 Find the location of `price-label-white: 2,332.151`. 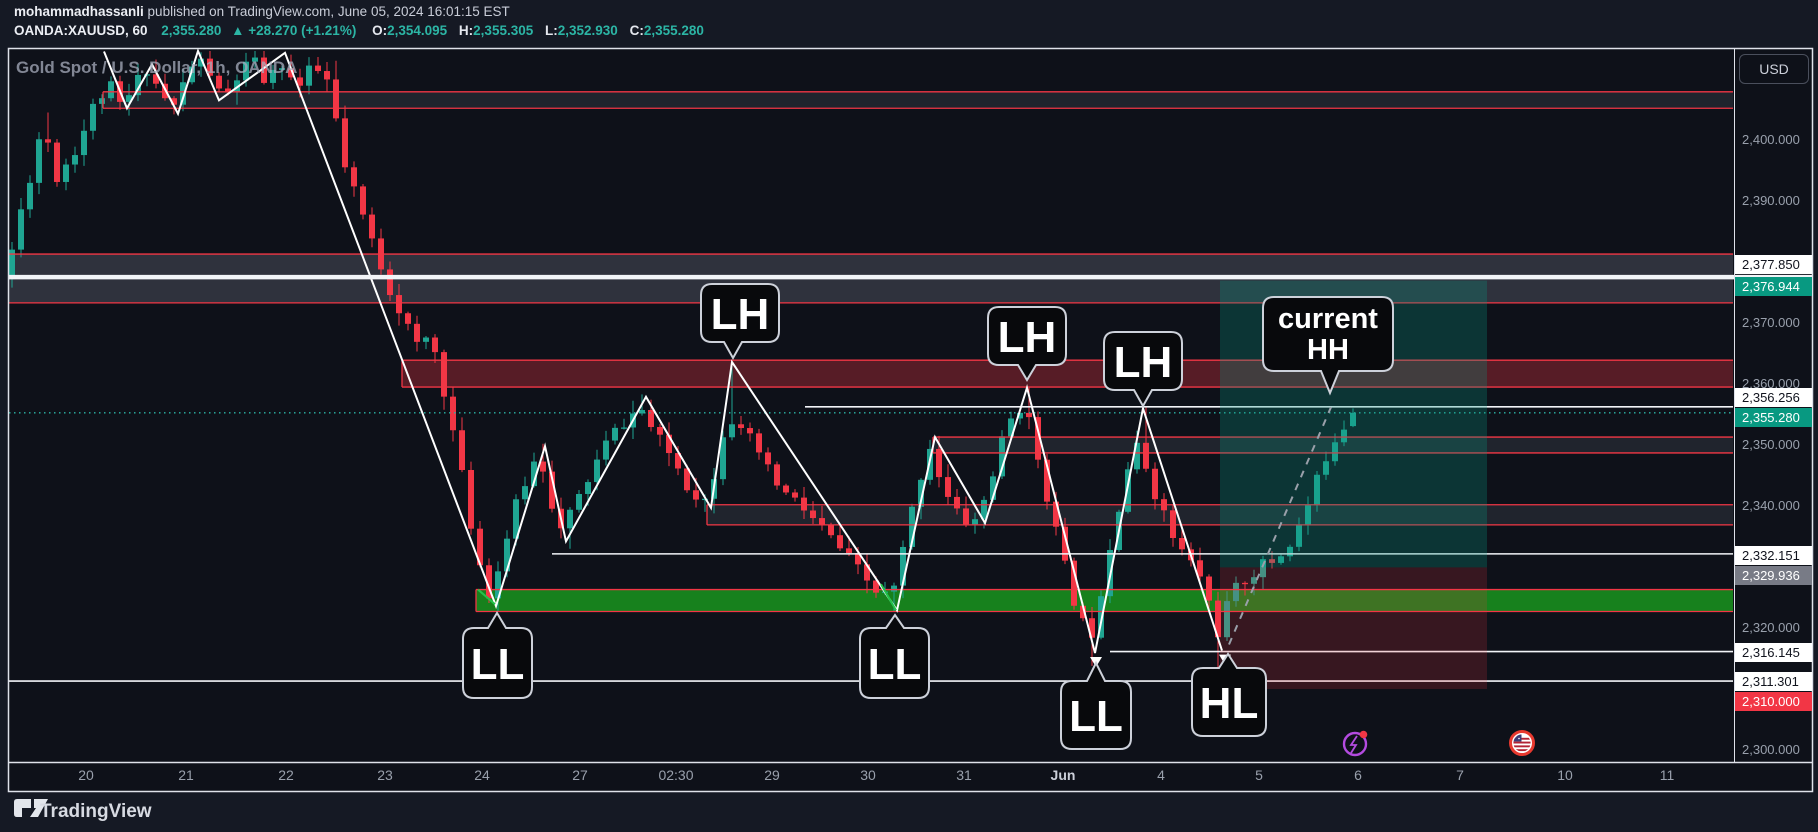

price-label-white: 2,332.151 is located at coordinates (1773, 555).